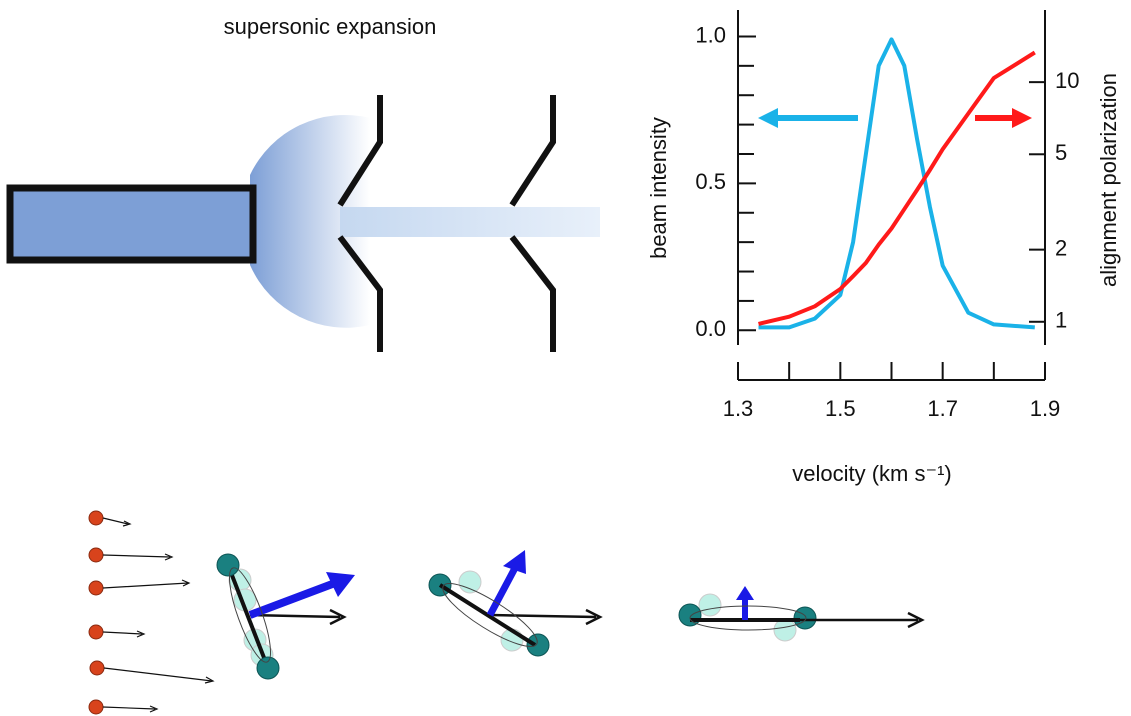 The image size is (1131, 716). I want to click on diagram-label: supersonic expansion, so click(330, 26).